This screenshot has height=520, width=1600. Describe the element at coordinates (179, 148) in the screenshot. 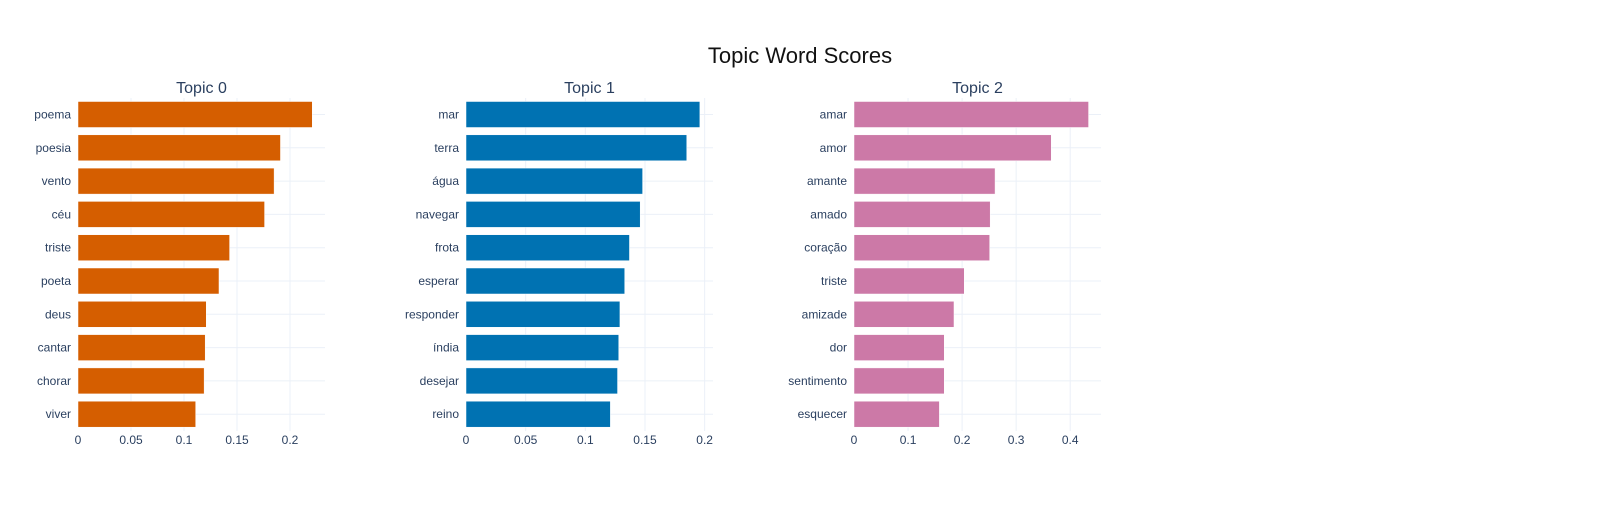

I see `bar-poesia` at that location.